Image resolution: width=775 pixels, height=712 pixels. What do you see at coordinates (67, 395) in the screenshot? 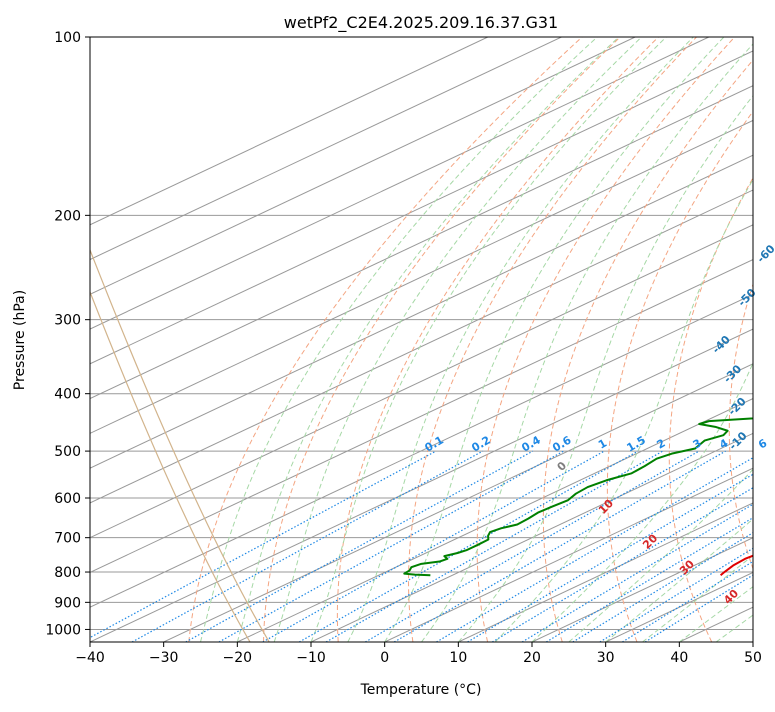
I see `y-tick-label: 400` at bounding box center [67, 395].